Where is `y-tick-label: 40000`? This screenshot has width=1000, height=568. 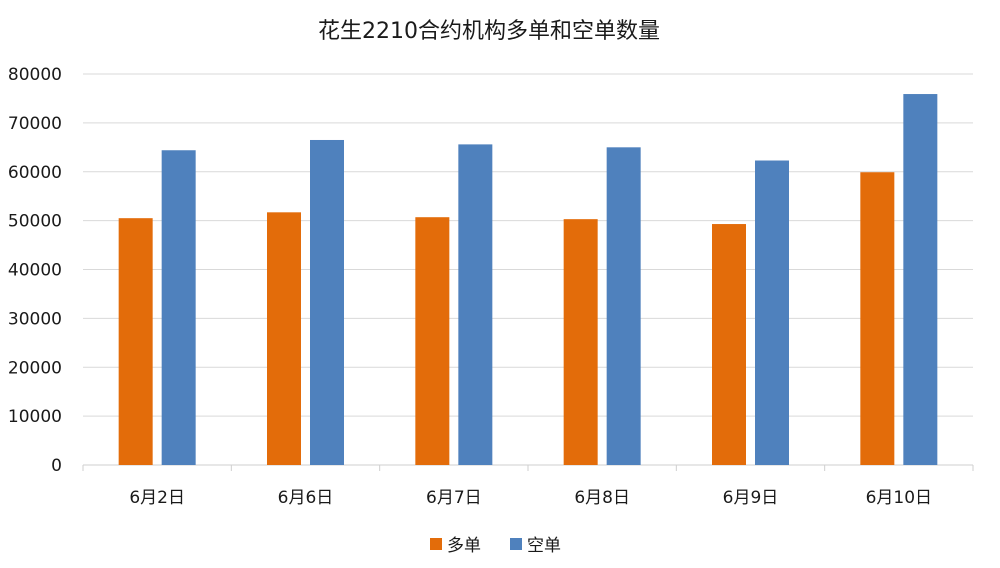
y-tick-label: 40000 is located at coordinates (35, 271).